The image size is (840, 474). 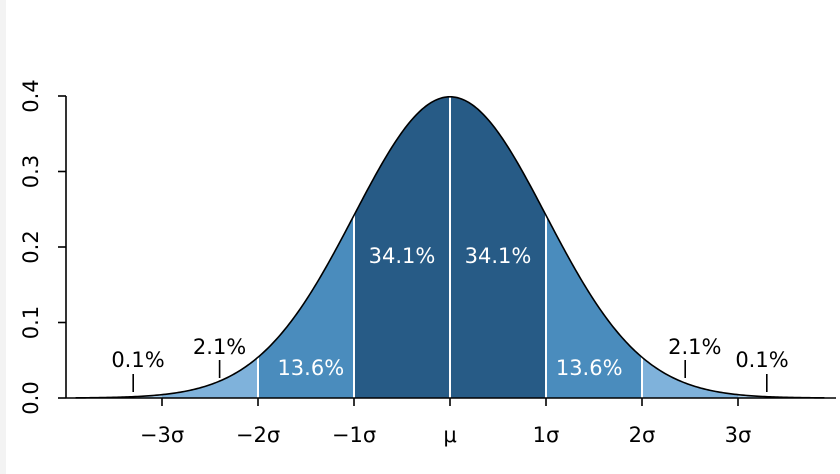 What do you see at coordinates (761, 360) in the screenshot?
I see `label-0-1-right: 0.1%` at bounding box center [761, 360].